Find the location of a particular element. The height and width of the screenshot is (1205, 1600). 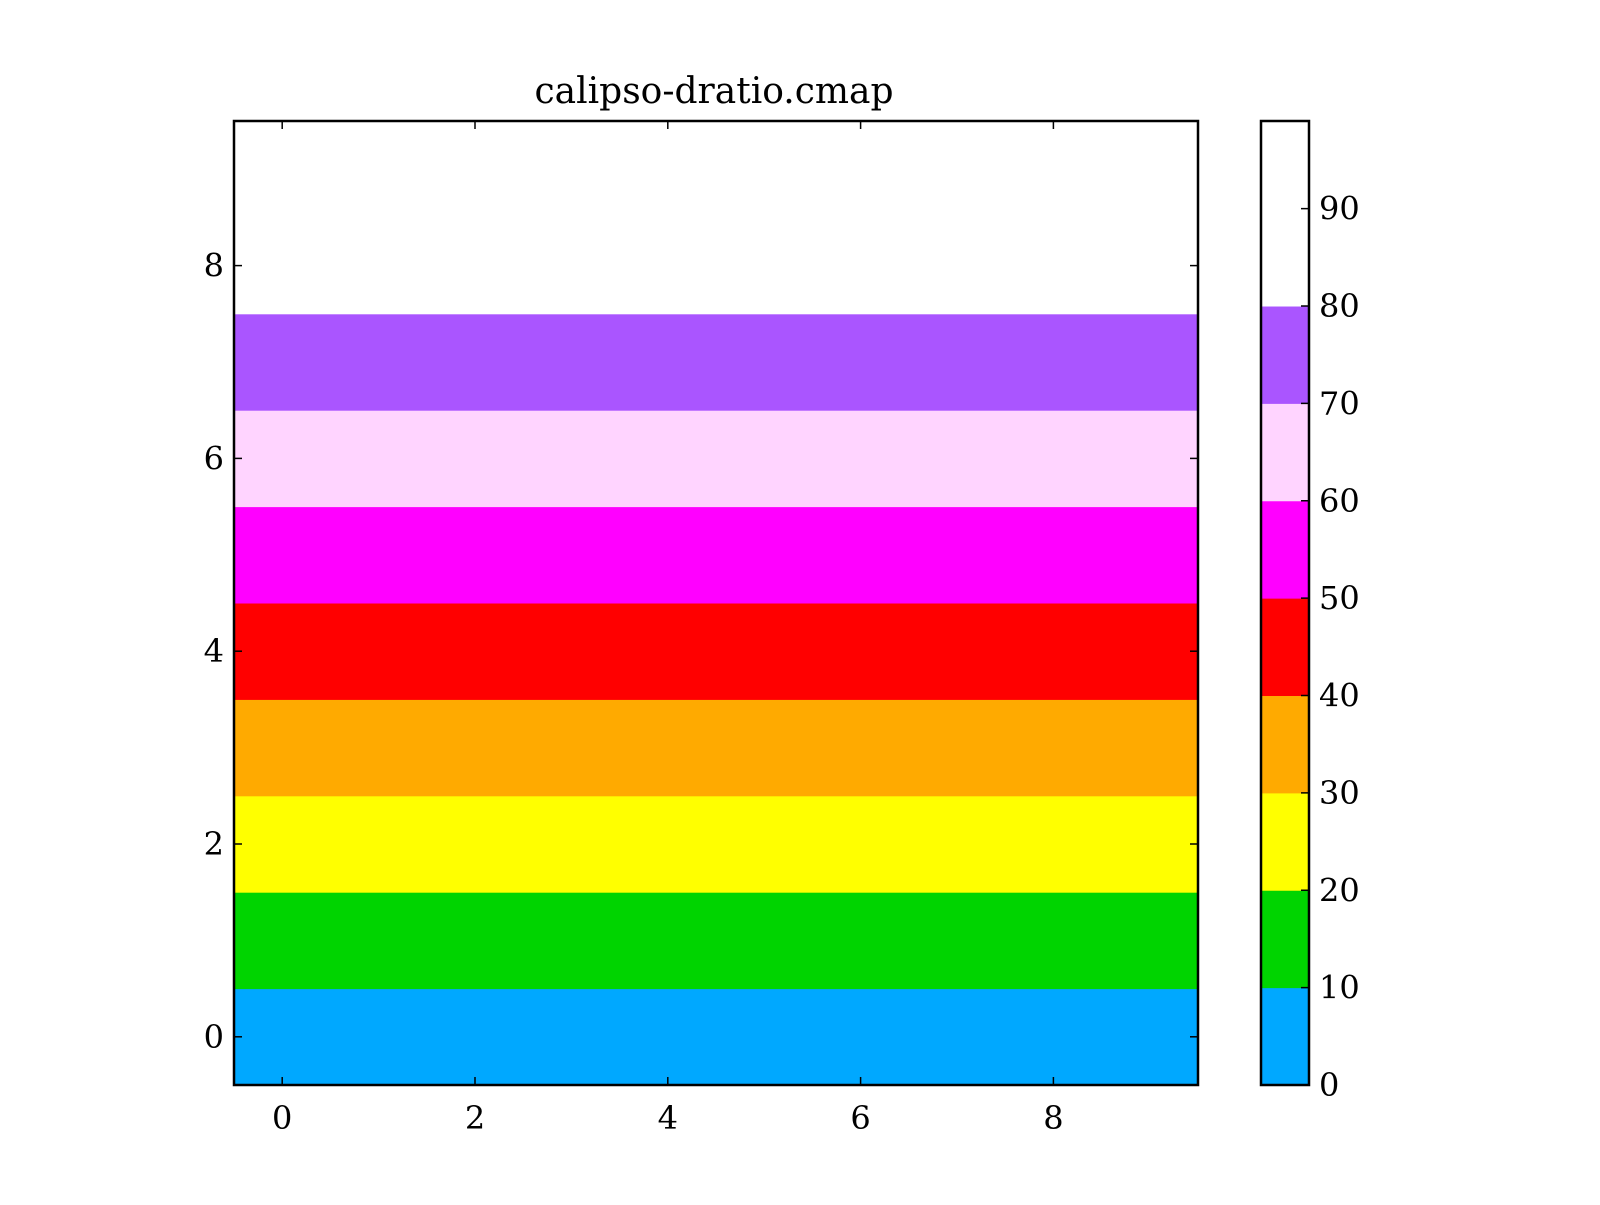

colorbar is located at coordinates (1285, 603).